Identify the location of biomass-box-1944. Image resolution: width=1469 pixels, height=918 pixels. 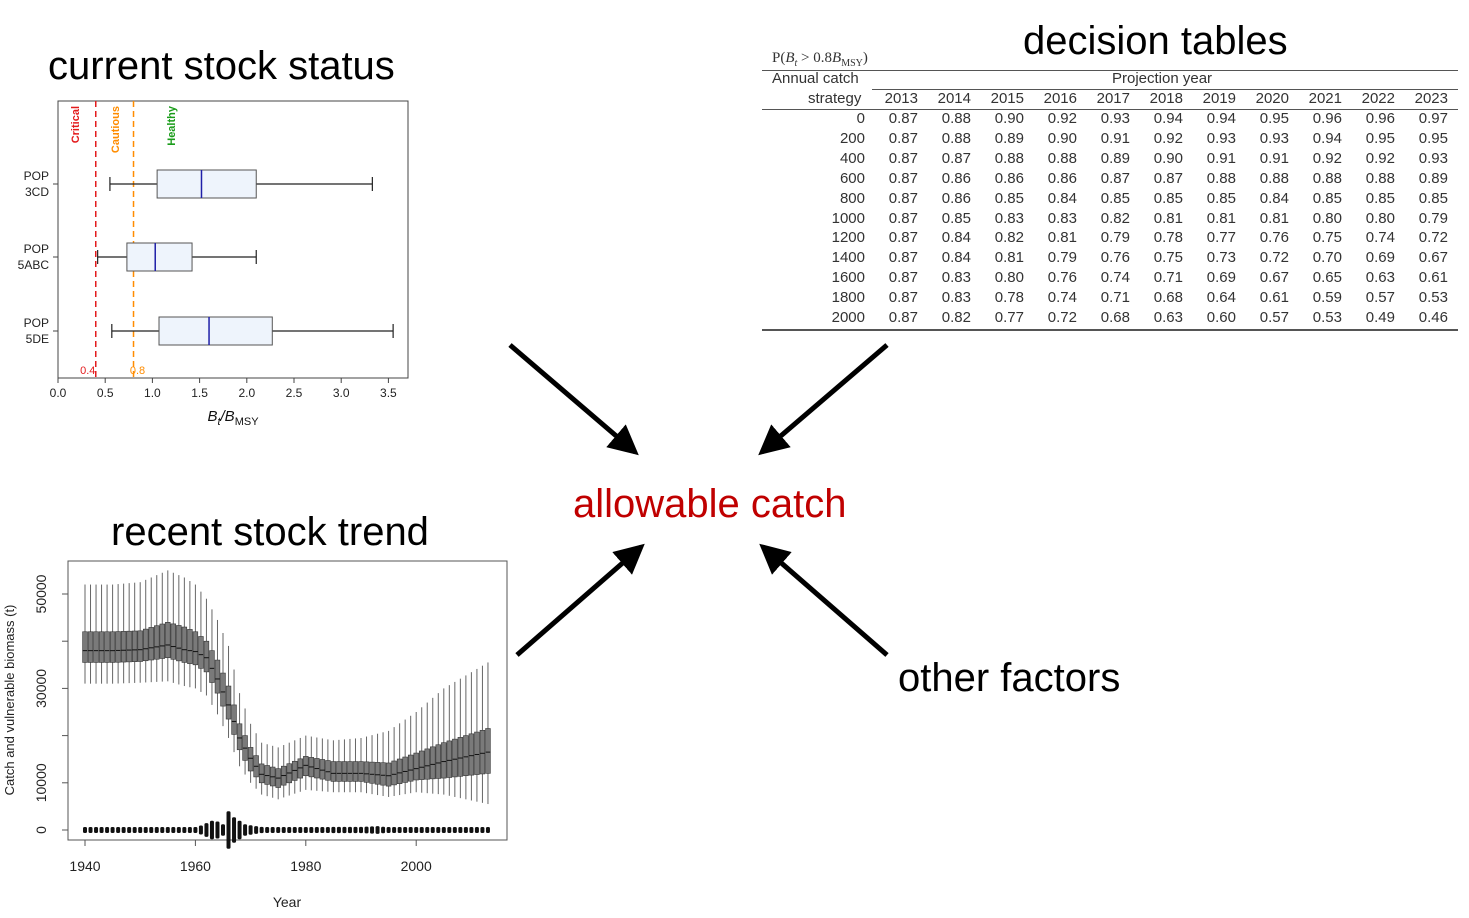
(107, 647).